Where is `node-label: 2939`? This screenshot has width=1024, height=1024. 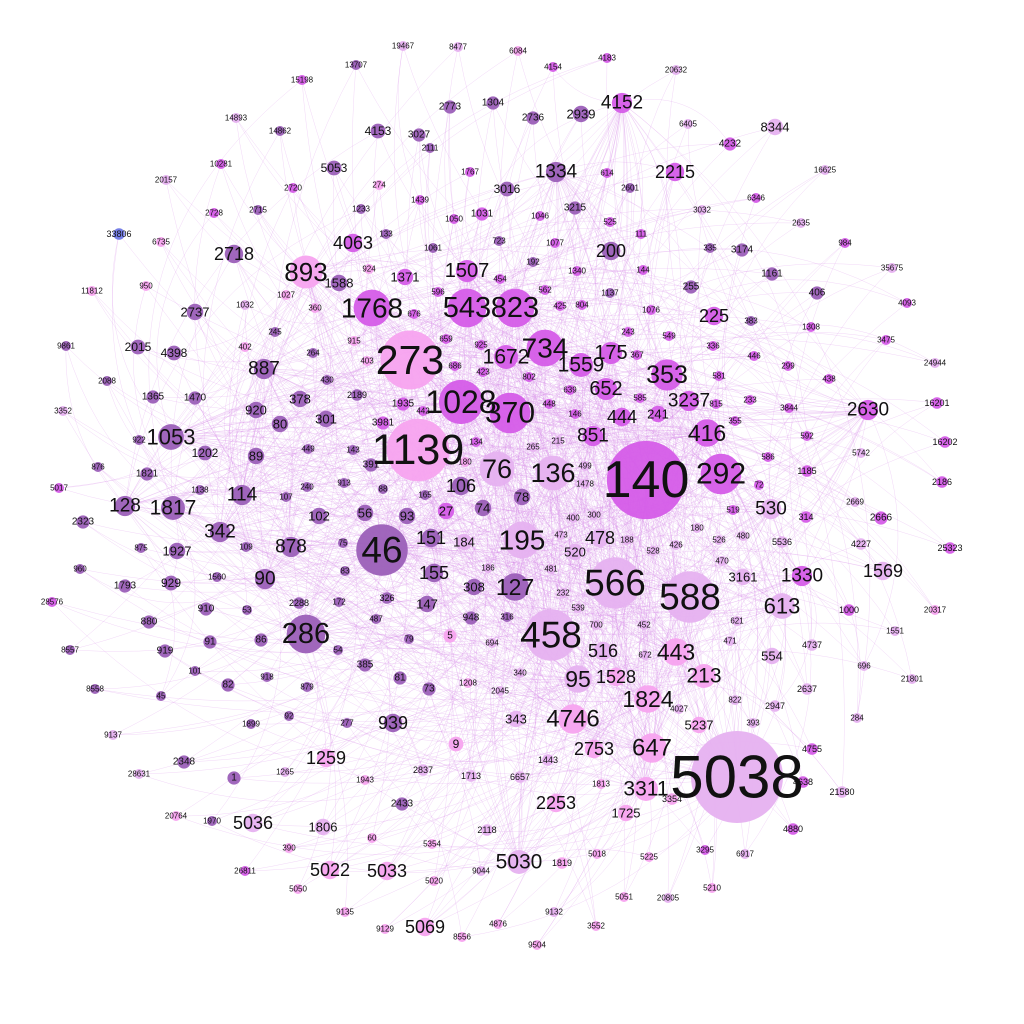
node-label: 2939 is located at coordinates (581, 114).